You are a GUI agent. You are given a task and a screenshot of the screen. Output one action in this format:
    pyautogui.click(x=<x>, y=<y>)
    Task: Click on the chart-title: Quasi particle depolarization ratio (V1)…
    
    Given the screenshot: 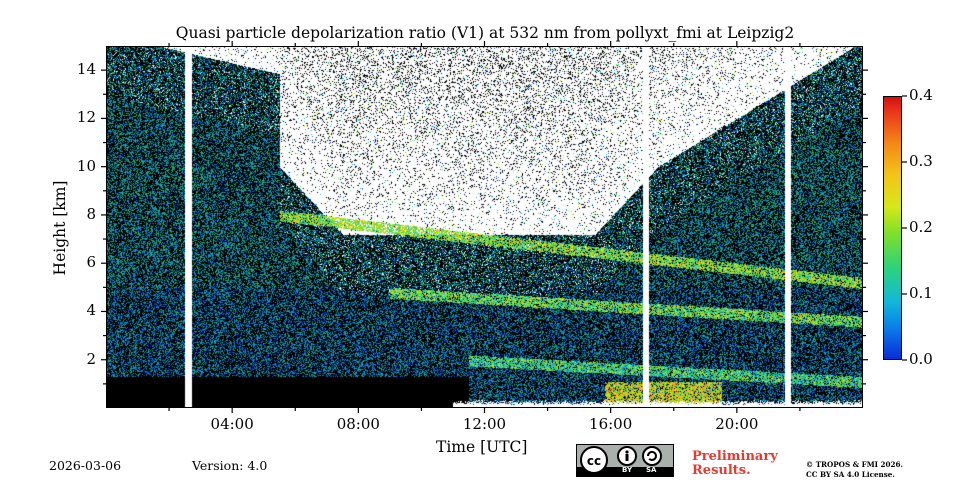 What is the action you would take?
    pyautogui.click(x=485, y=33)
    